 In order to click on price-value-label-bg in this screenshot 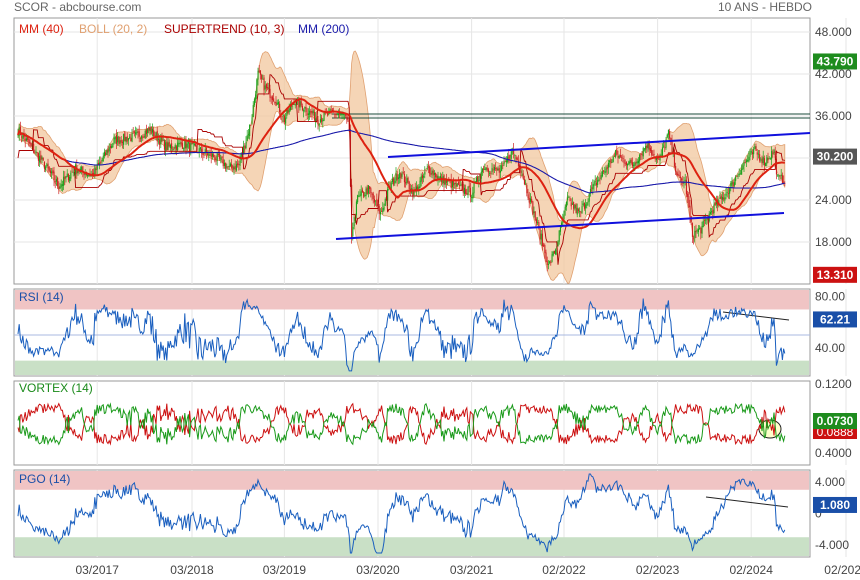, I will do `click(835, 61)`.